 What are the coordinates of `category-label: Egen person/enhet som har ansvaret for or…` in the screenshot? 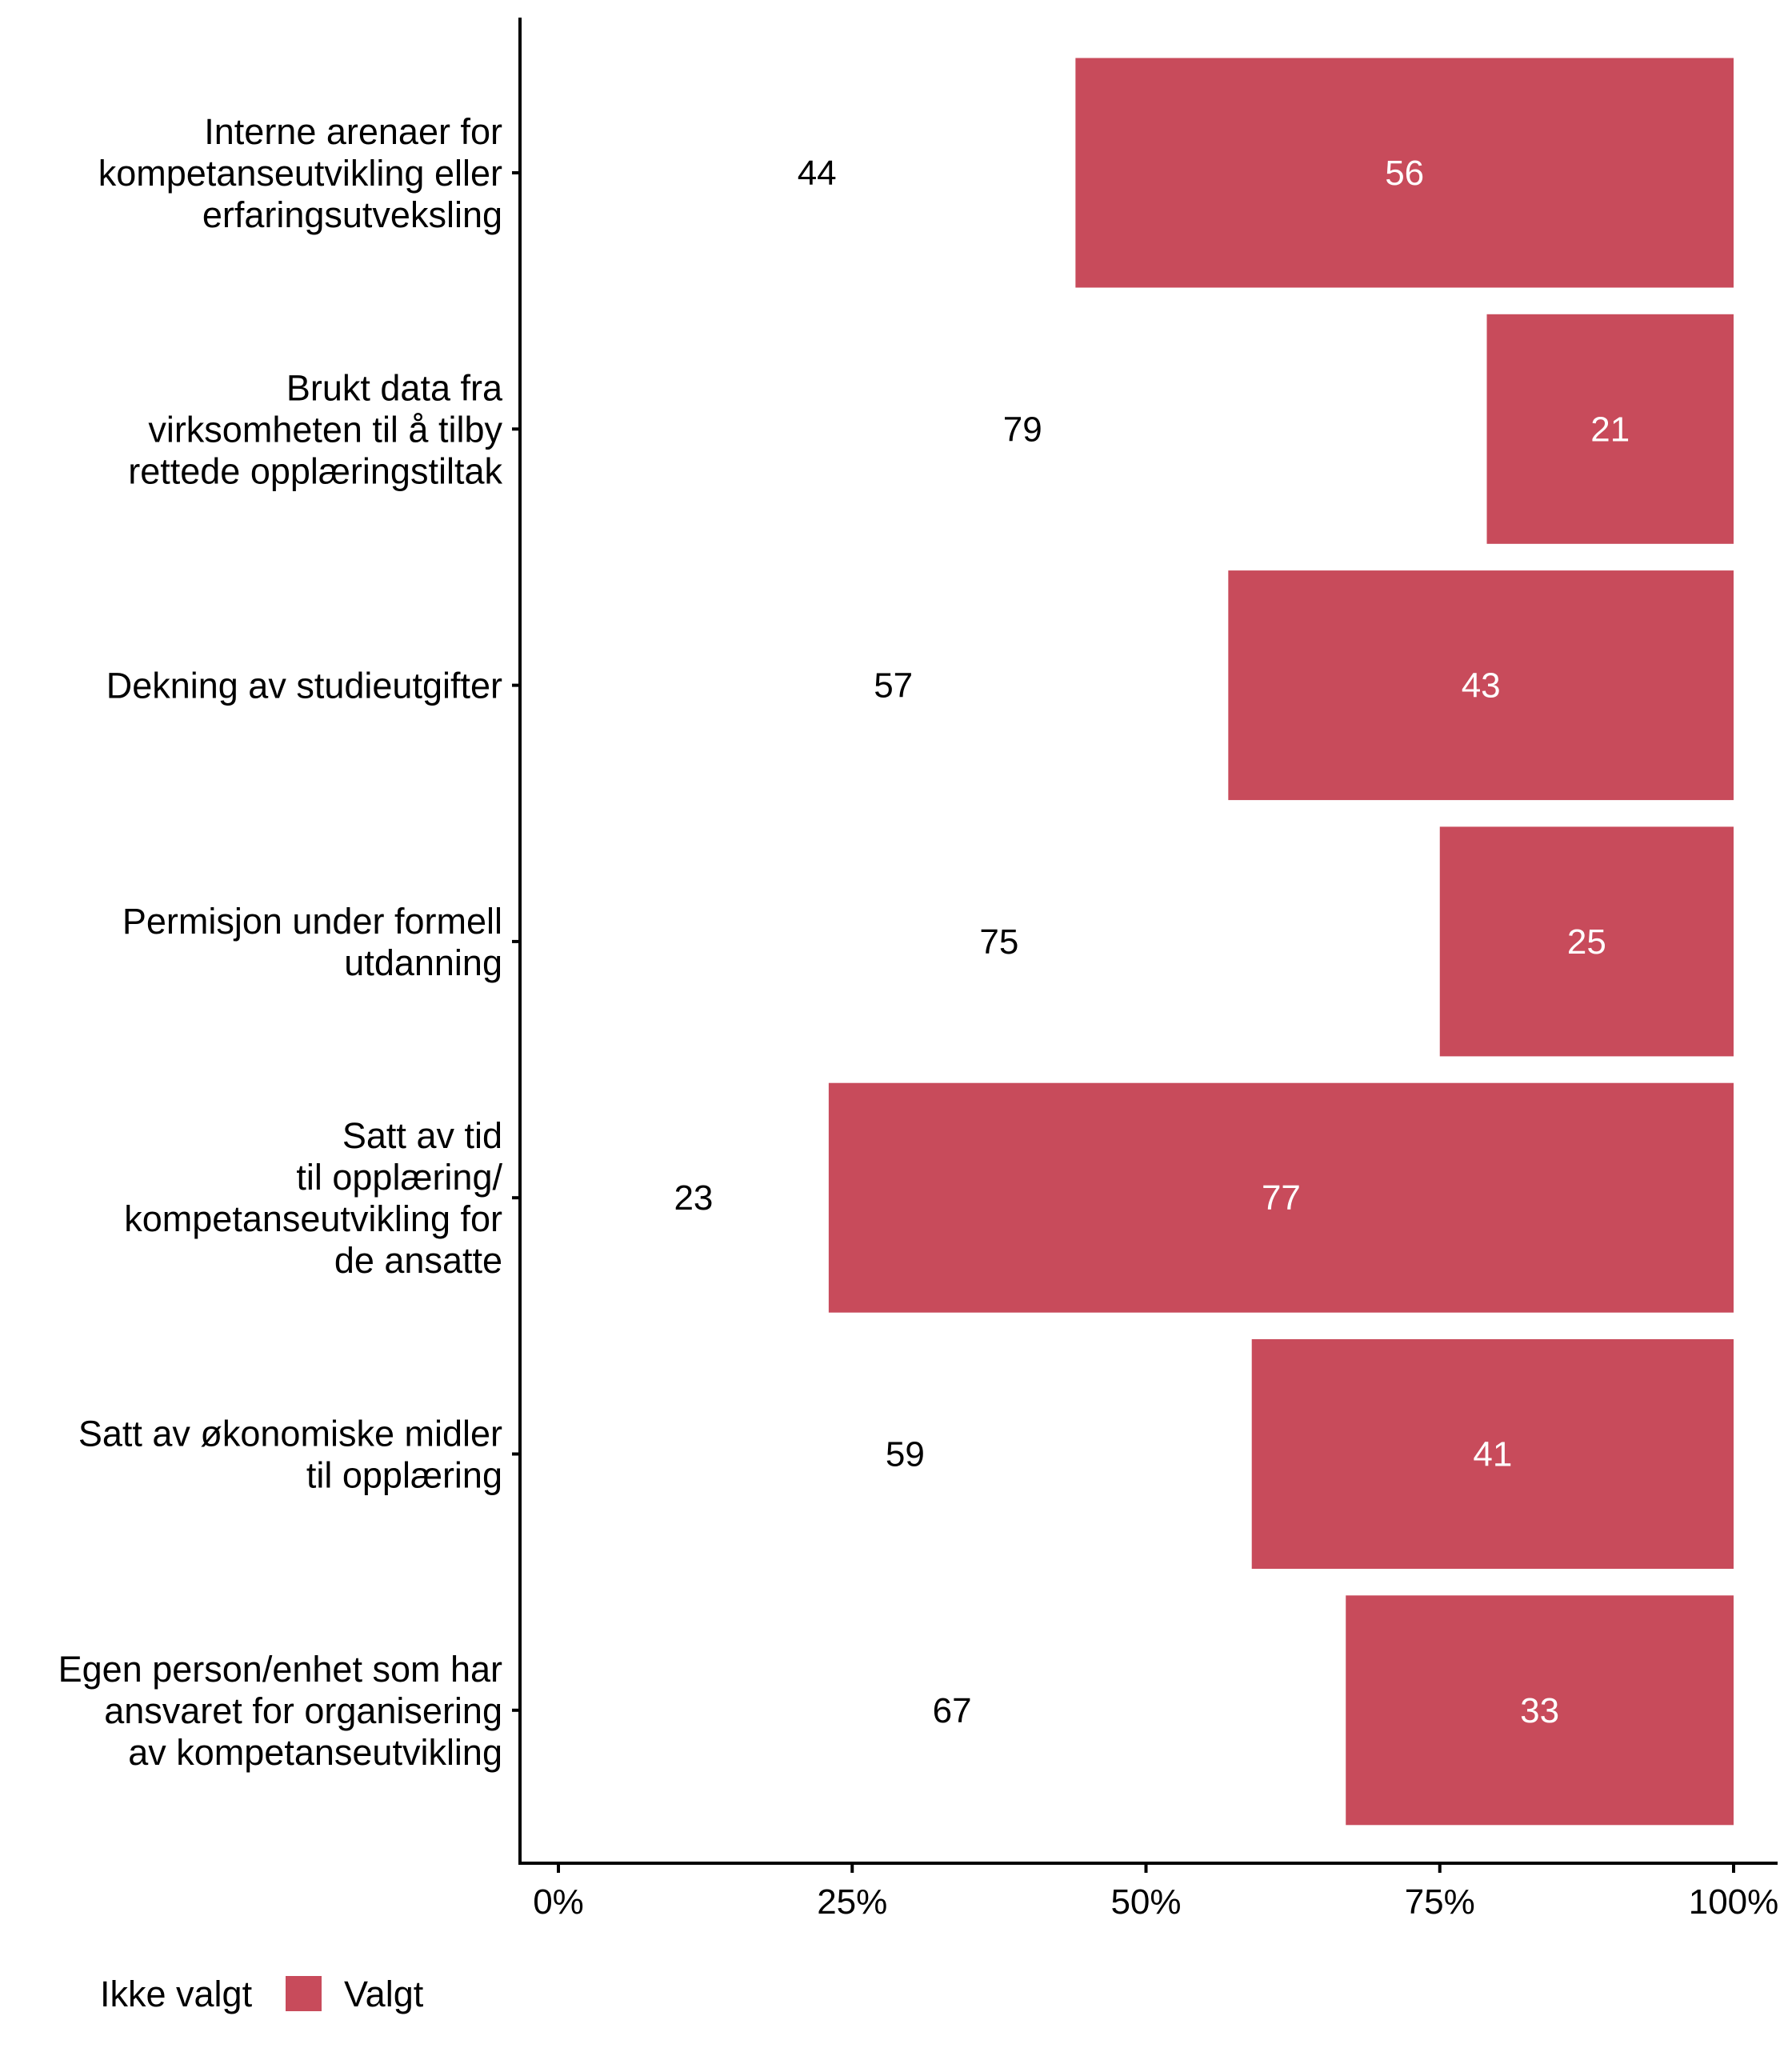 It's located at (280, 1711).